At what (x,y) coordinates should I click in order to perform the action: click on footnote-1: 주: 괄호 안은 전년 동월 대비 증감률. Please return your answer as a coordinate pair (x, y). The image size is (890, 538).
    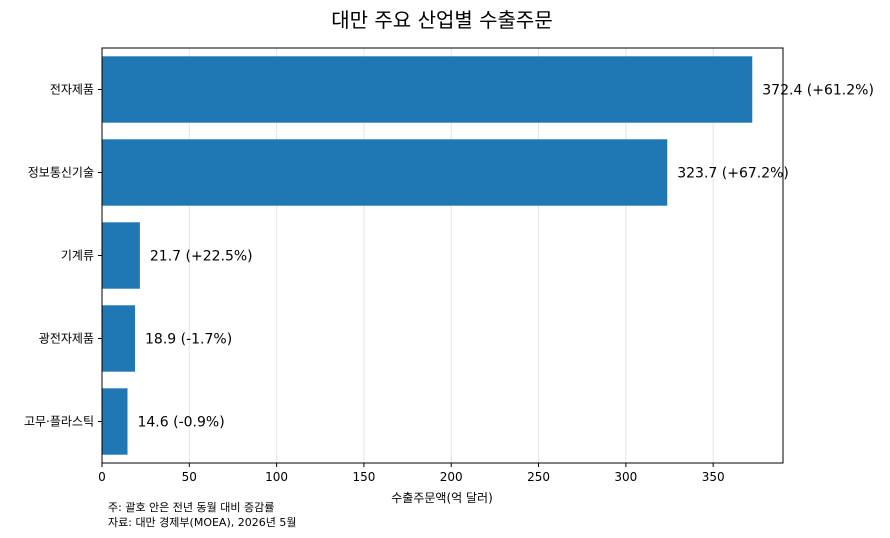
    Looking at the image, I should click on (191, 507).